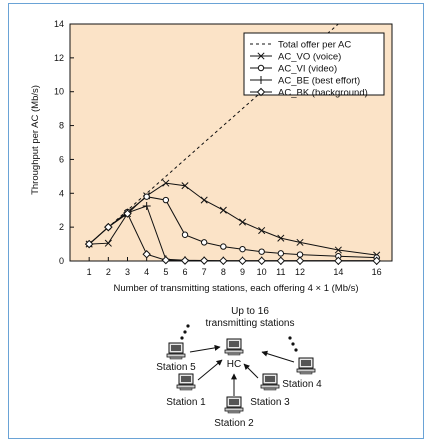 Image resolution: width=434 pixels, height=445 pixels. I want to click on legend-label: AC_BK (background), so click(323, 93).